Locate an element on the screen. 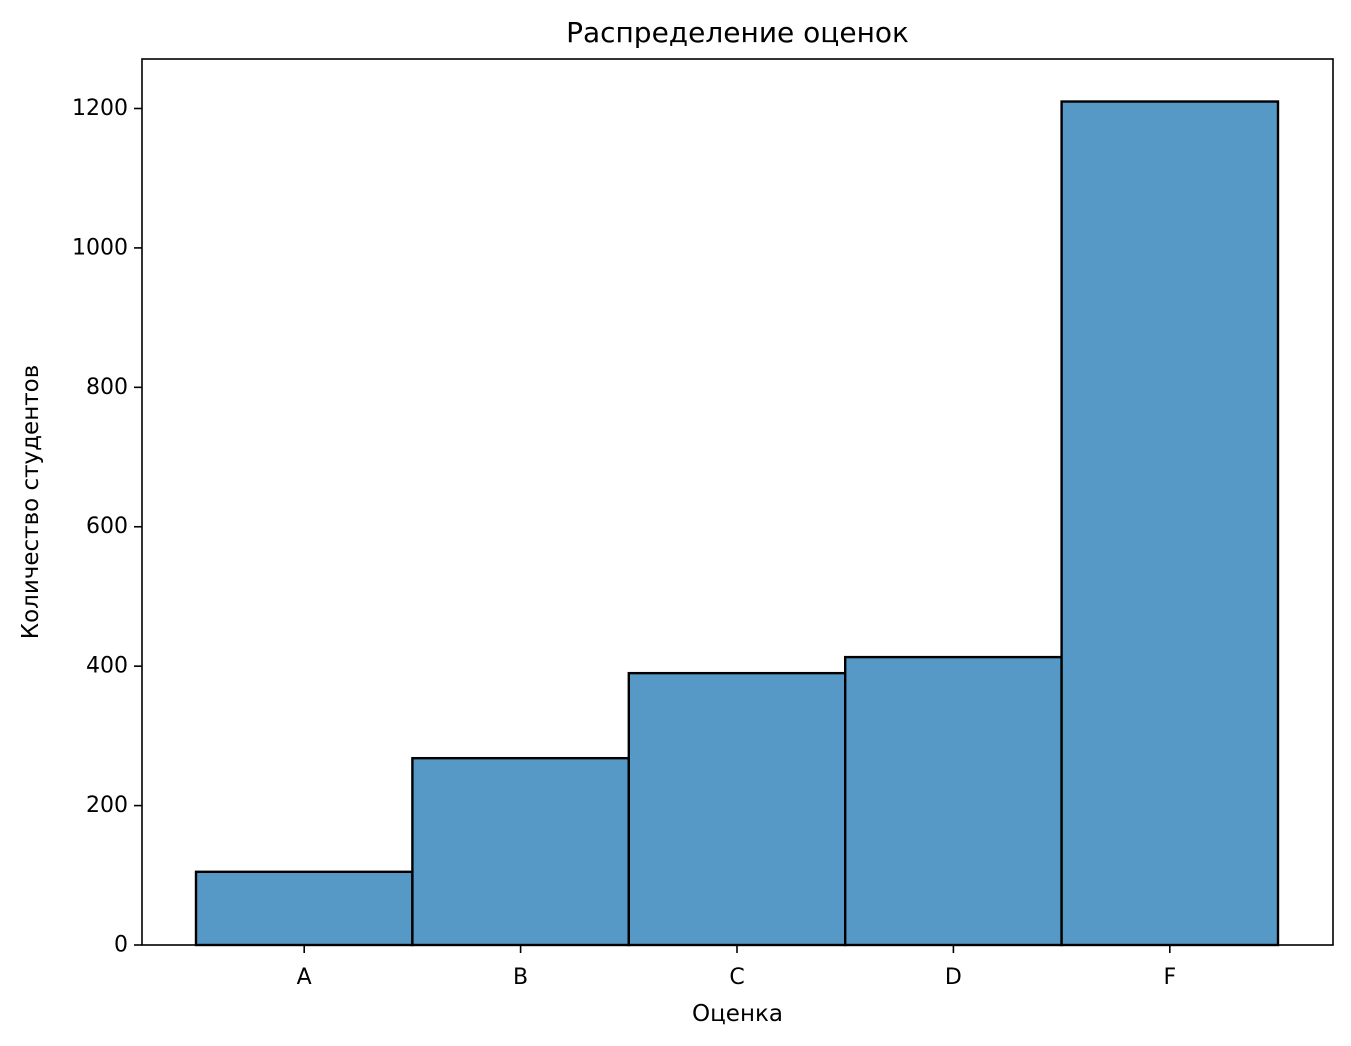 This screenshot has height=1046, width=1351. x-tick-label-a: A is located at coordinates (304, 977).